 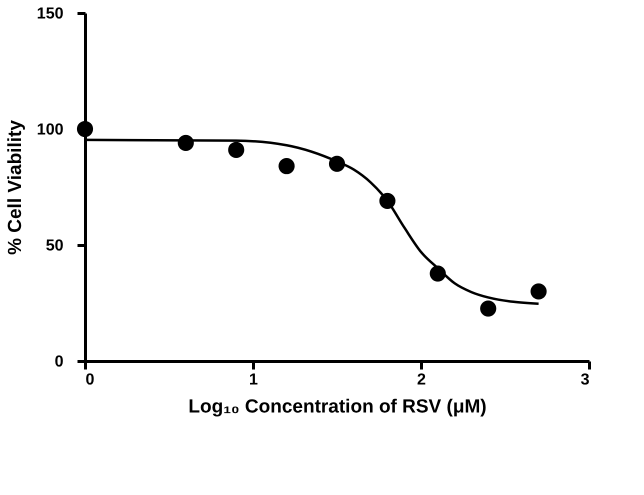 I want to click on x-tick-label: 3, so click(x=585, y=380).